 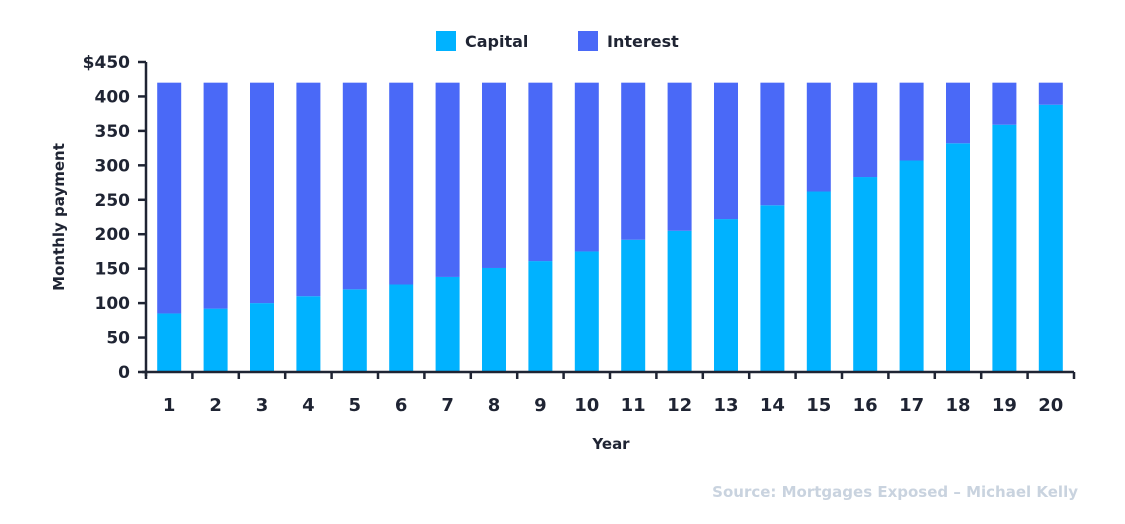 What do you see at coordinates (355, 405) in the screenshot?
I see `x-tick-label: 5` at bounding box center [355, 405].